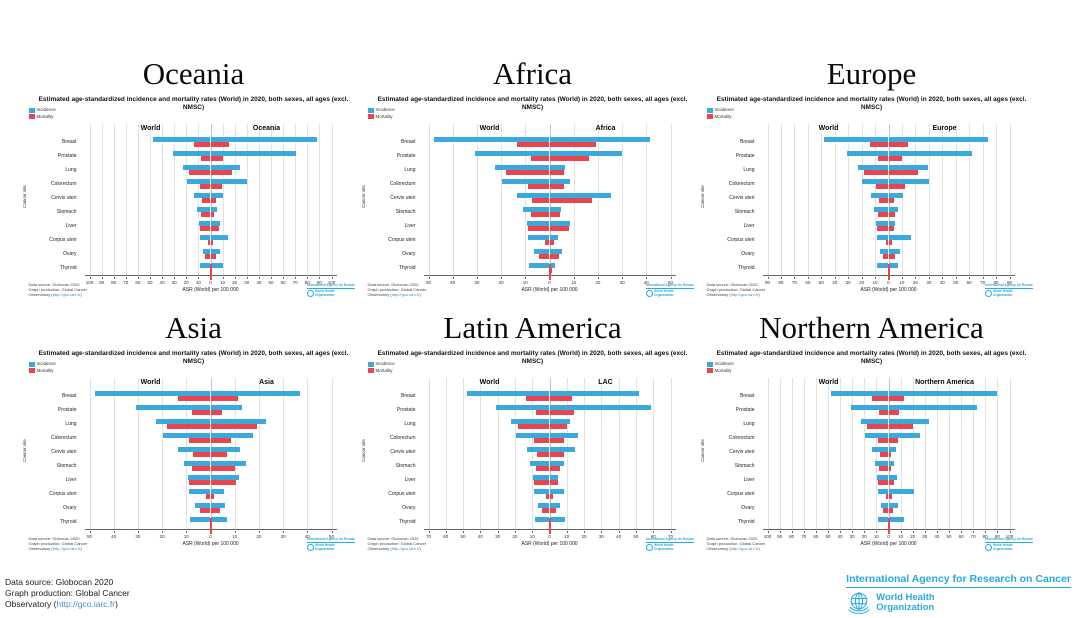  I want to click on category-label-thyroid: Thyroid, so click(746, 268).